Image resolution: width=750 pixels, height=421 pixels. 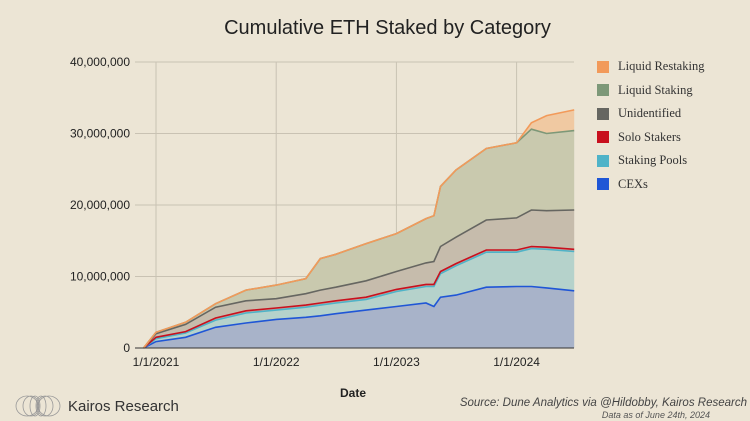 What do you see at coordinates (396, 362) in the screenshot?
I see `x-tick-label: 1/1/2023` at bounding box center [396, 362].